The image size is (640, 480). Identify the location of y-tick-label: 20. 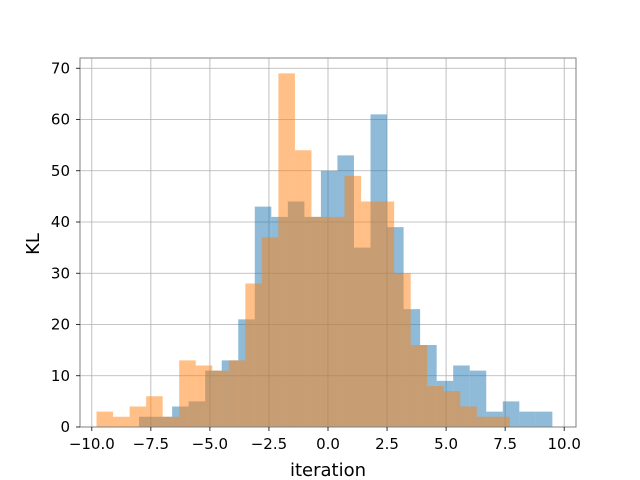
(60, 325).